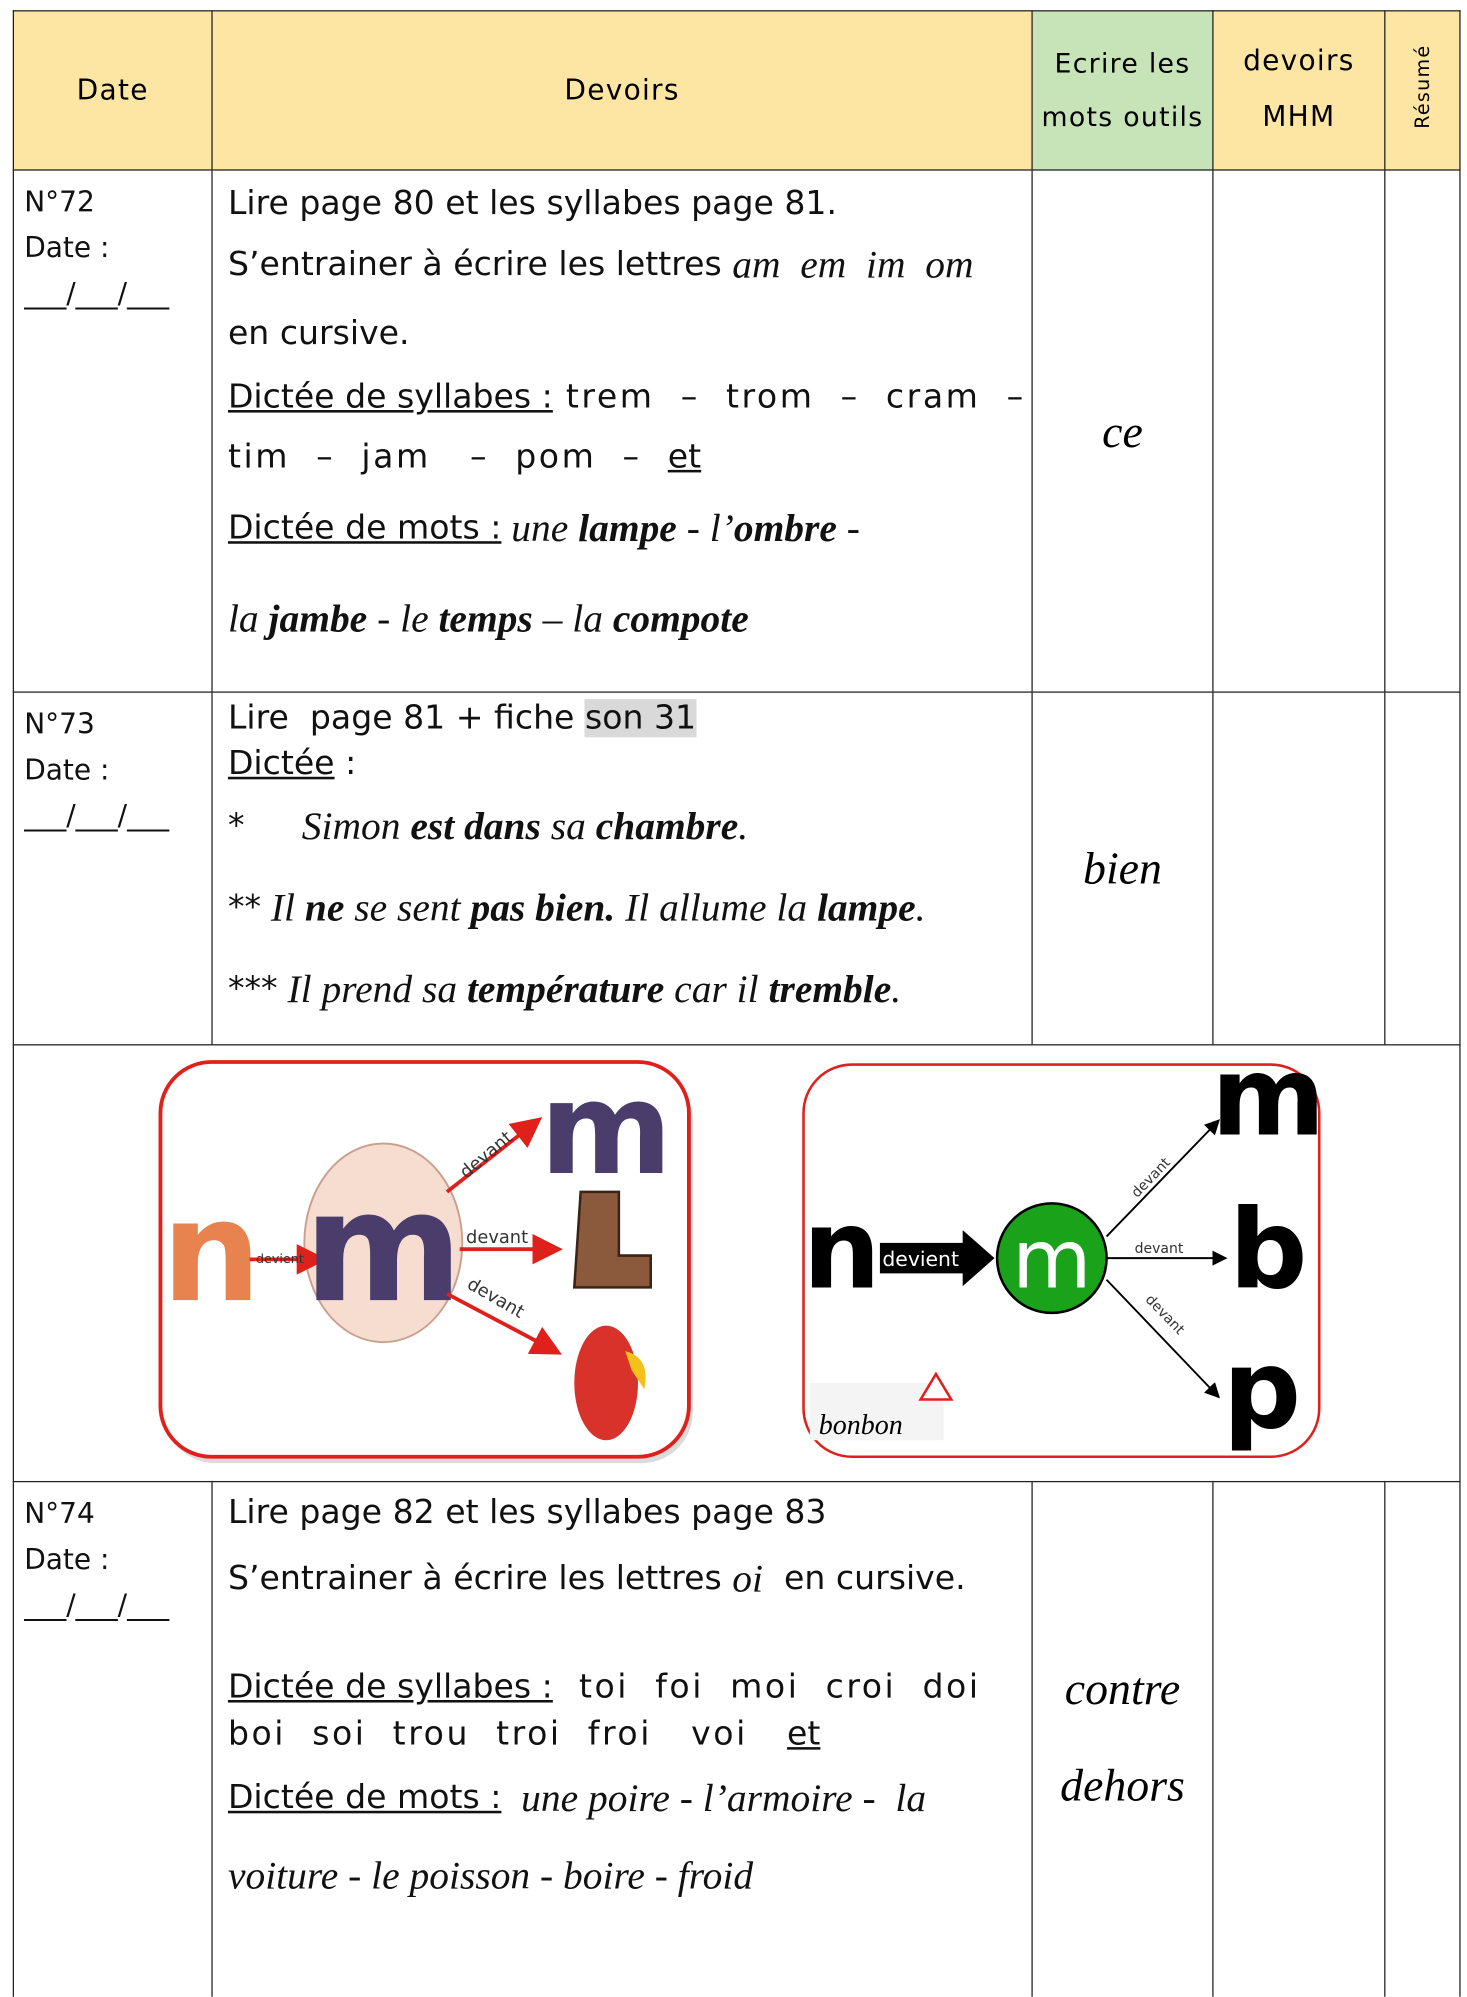 This screenshot has height=1997, width=1467. Describe the element at coordinates (540, 528) in the screenshot. I see `text: une` at that location.